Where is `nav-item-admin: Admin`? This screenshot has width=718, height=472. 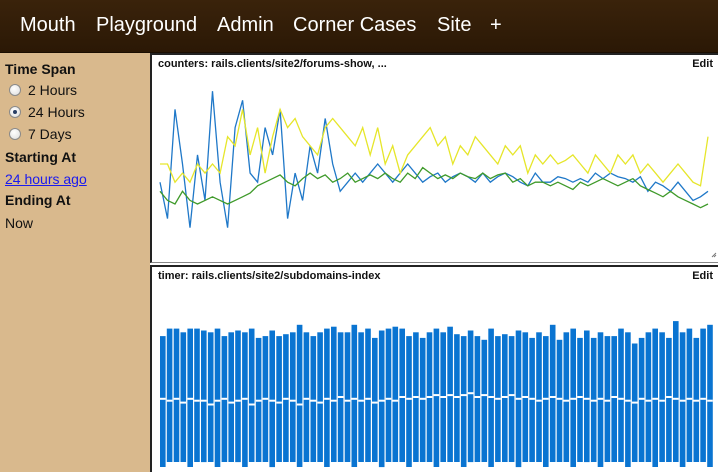
nav-item-admin: Admin is located at coordinates (245, 25).